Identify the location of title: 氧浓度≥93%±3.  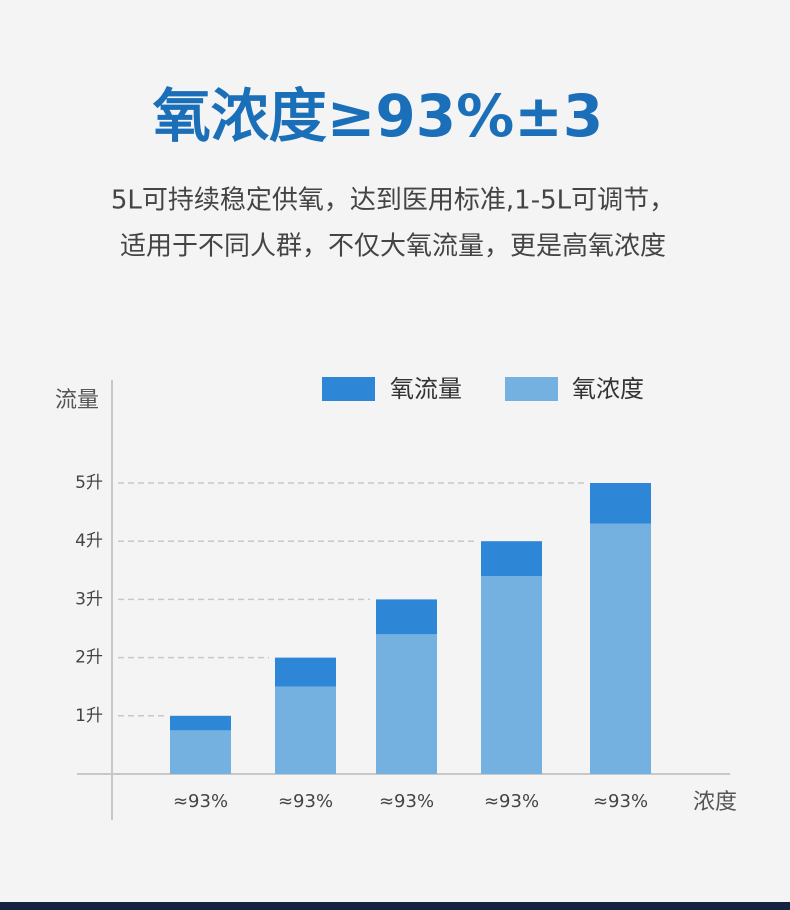
(378, 116).